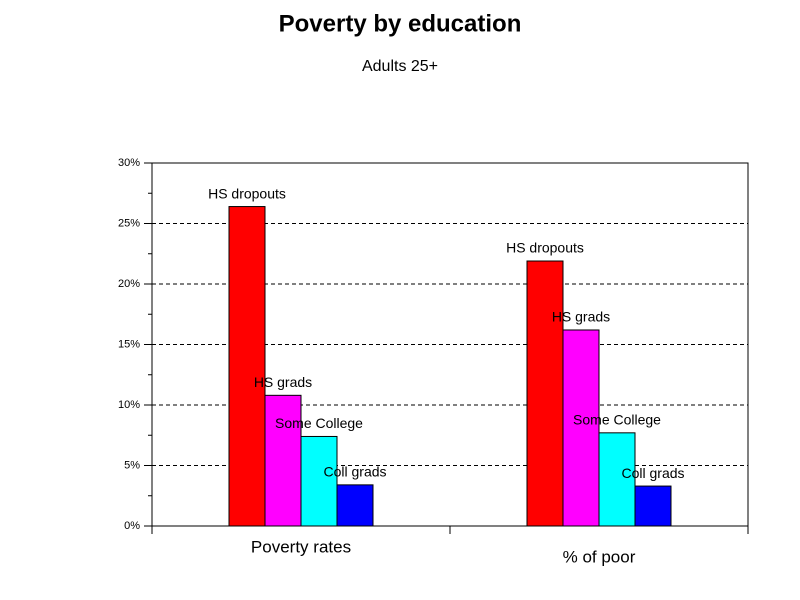 Image resolution: width=800 pixels, height=600 pixels. I want to click on x-tick-label: Poverty rates, so click(301, 546).